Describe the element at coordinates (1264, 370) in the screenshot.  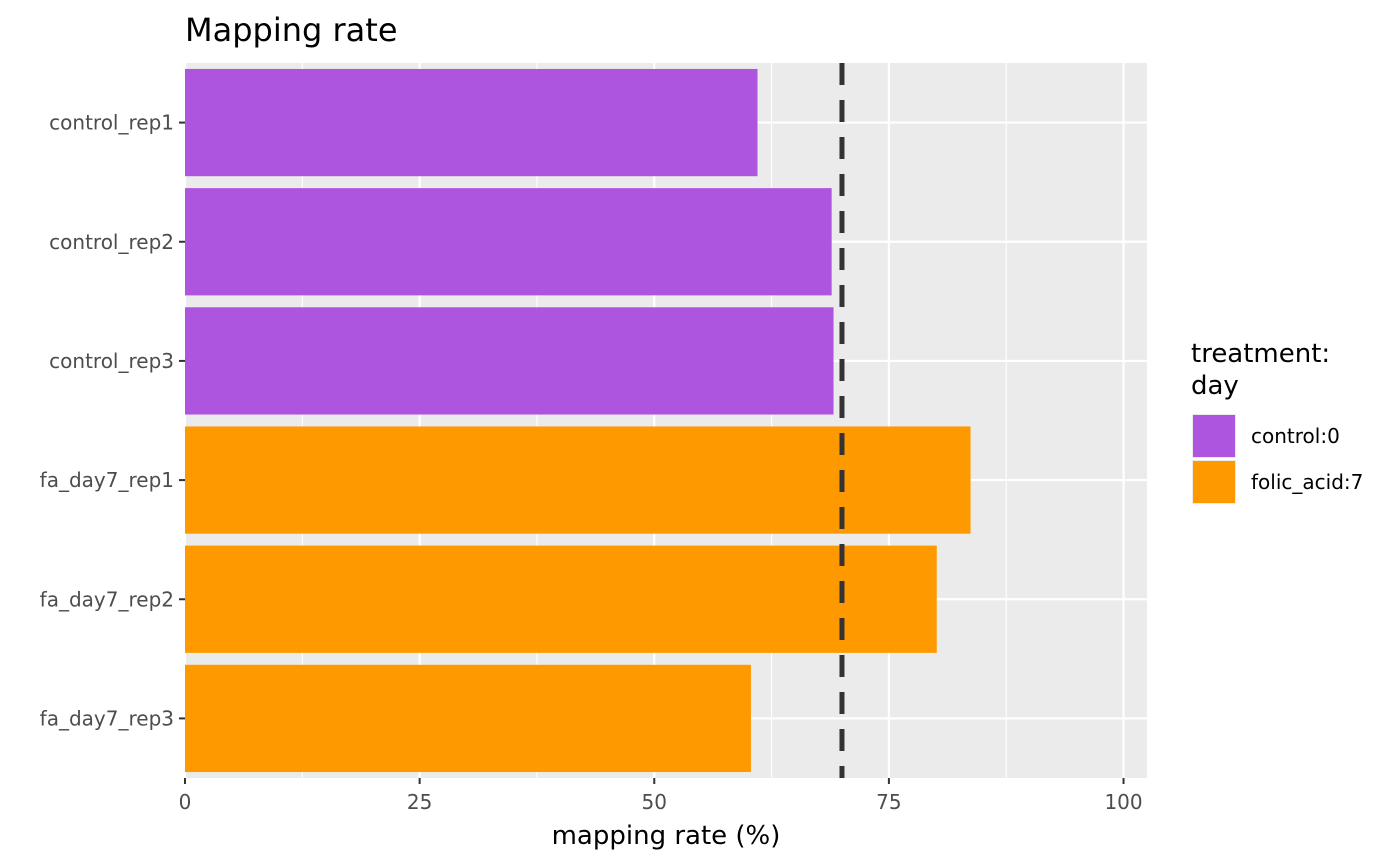
I see `legend-title: treatment: day` at that location.